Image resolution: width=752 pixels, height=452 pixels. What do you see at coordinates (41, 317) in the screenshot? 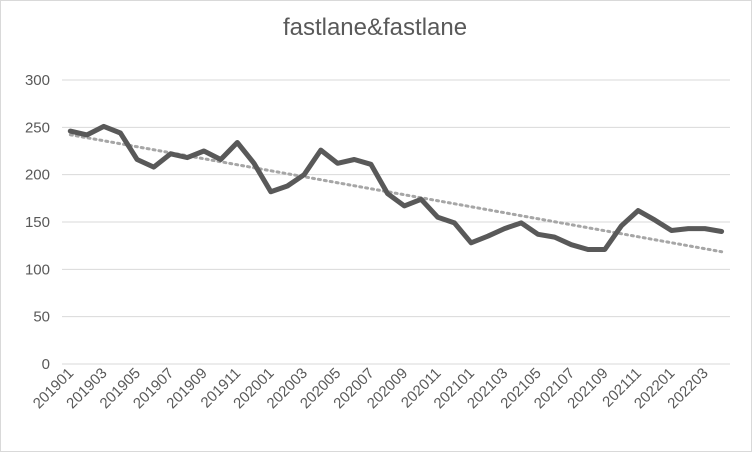
I see `y-tick-label: 50` at bounding box center [41, 317].